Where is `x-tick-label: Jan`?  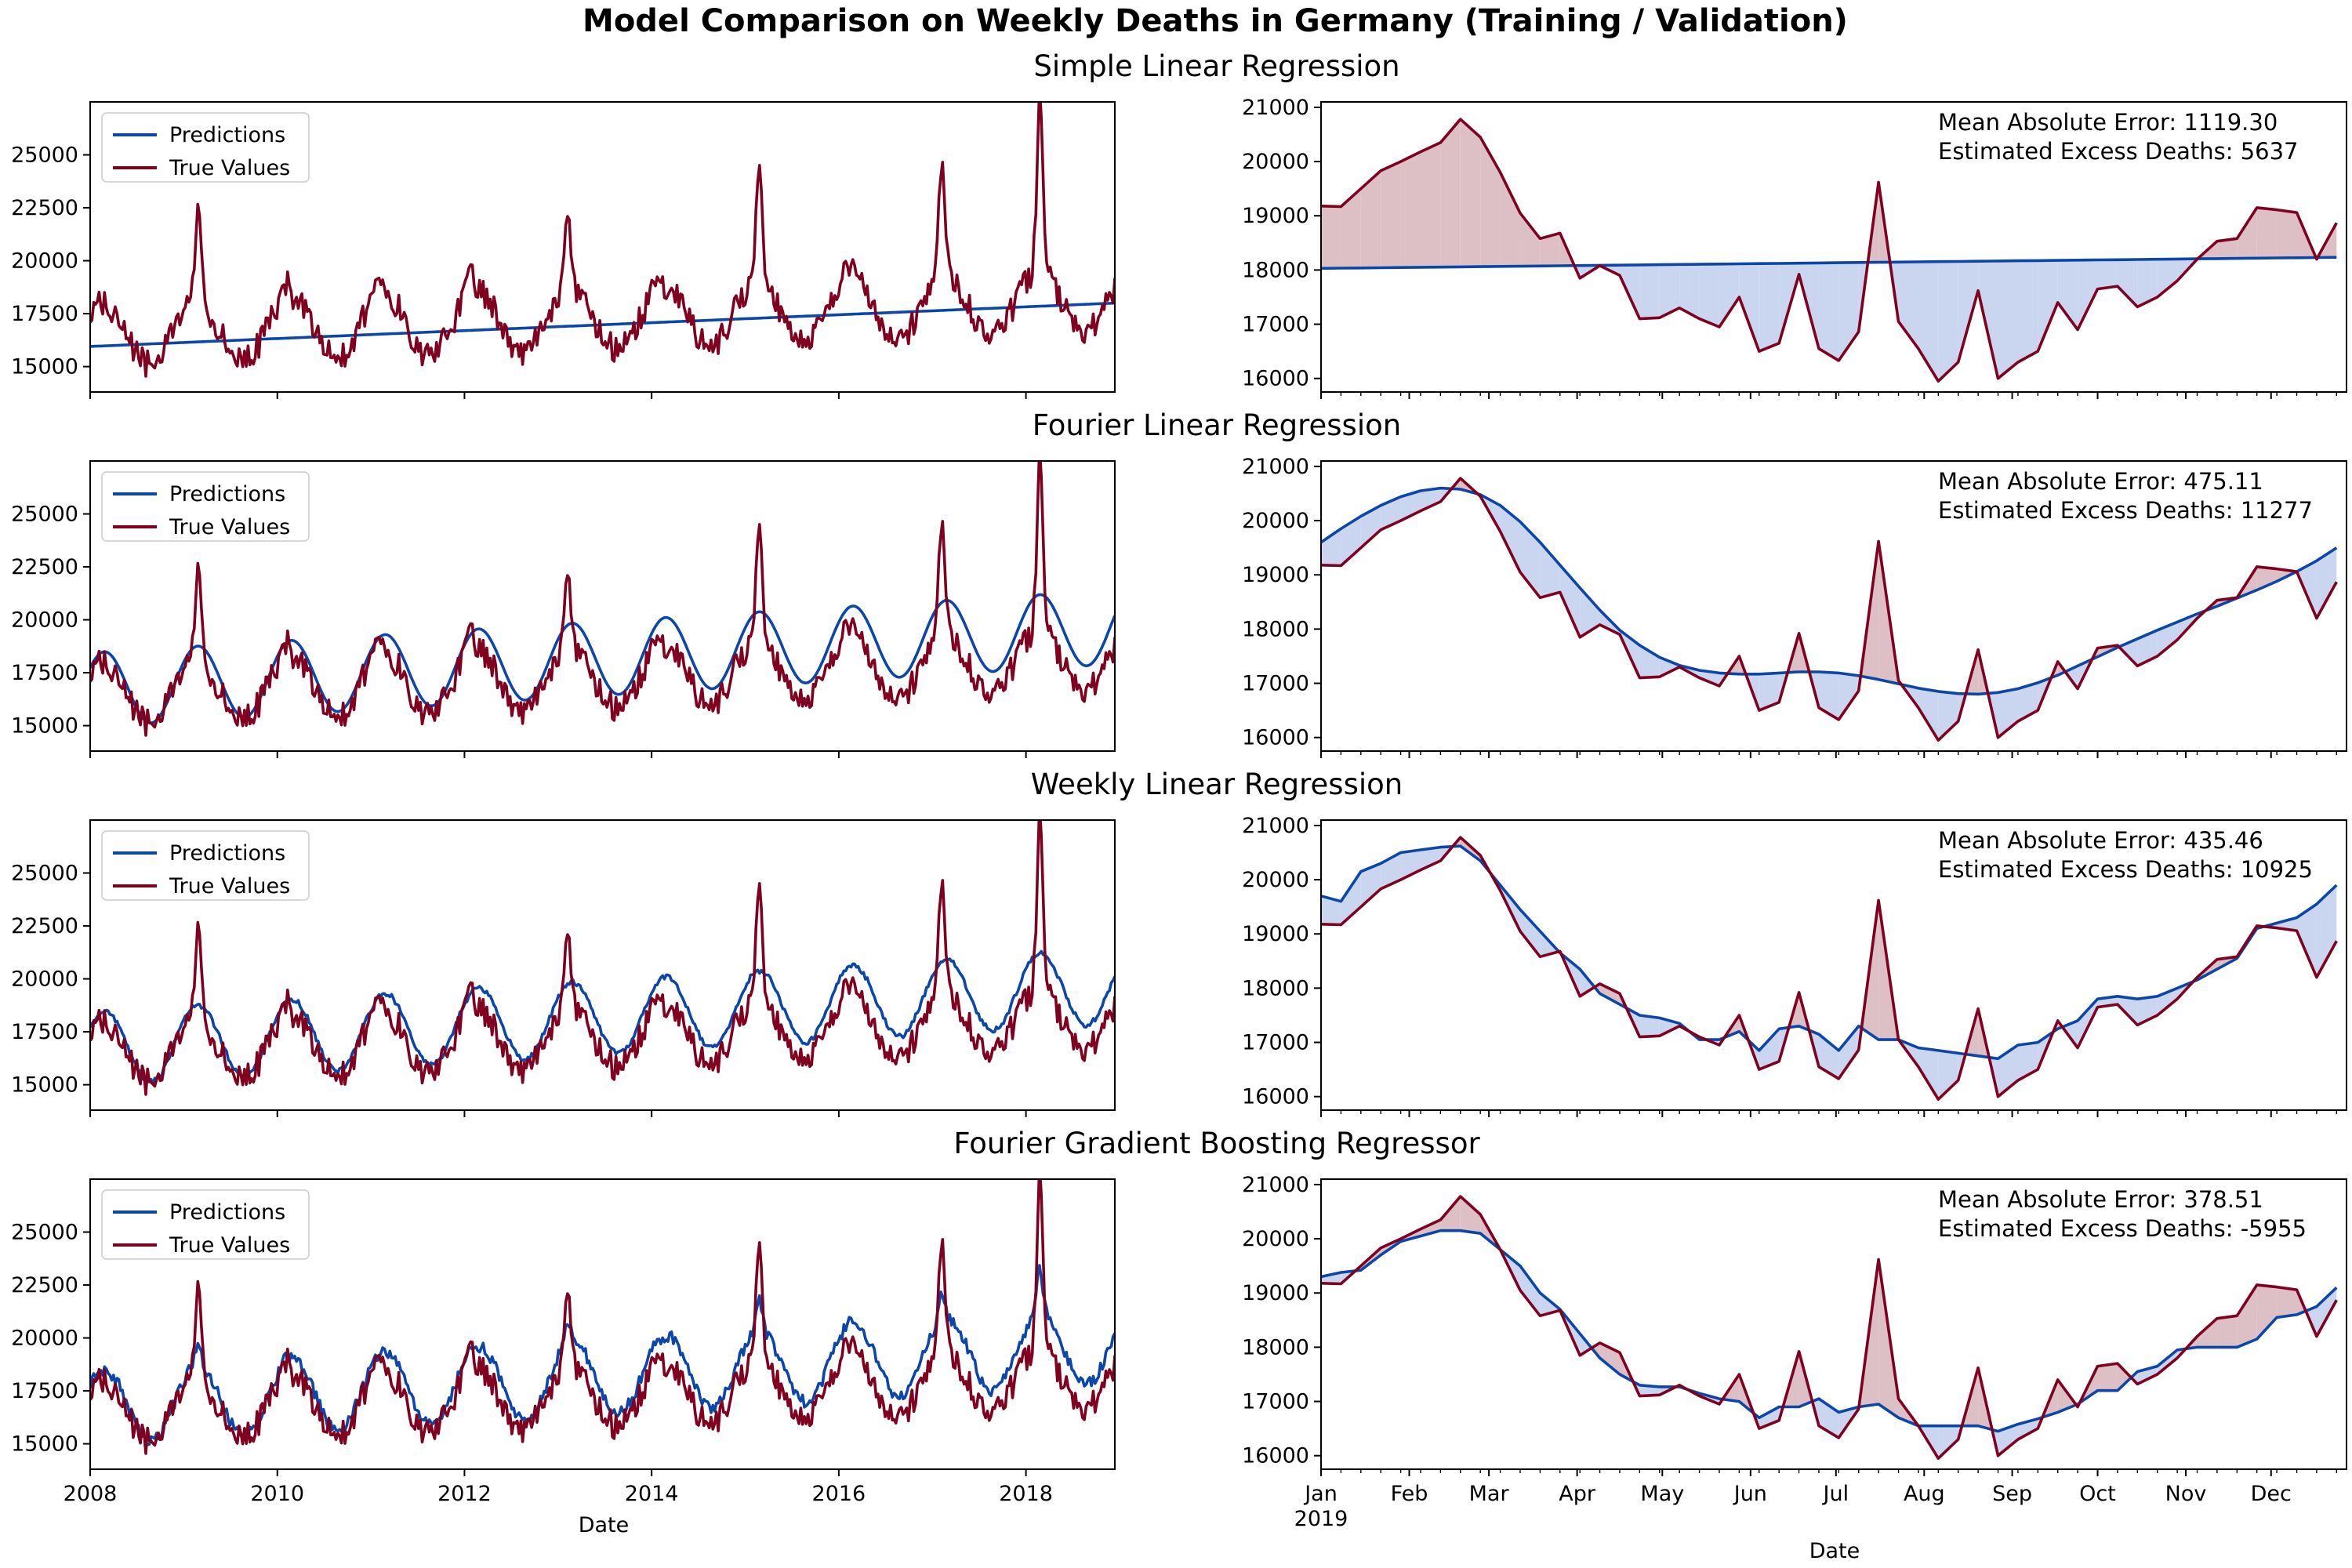
x-tick-label: Jan is located at coordinates (1320, 1494).